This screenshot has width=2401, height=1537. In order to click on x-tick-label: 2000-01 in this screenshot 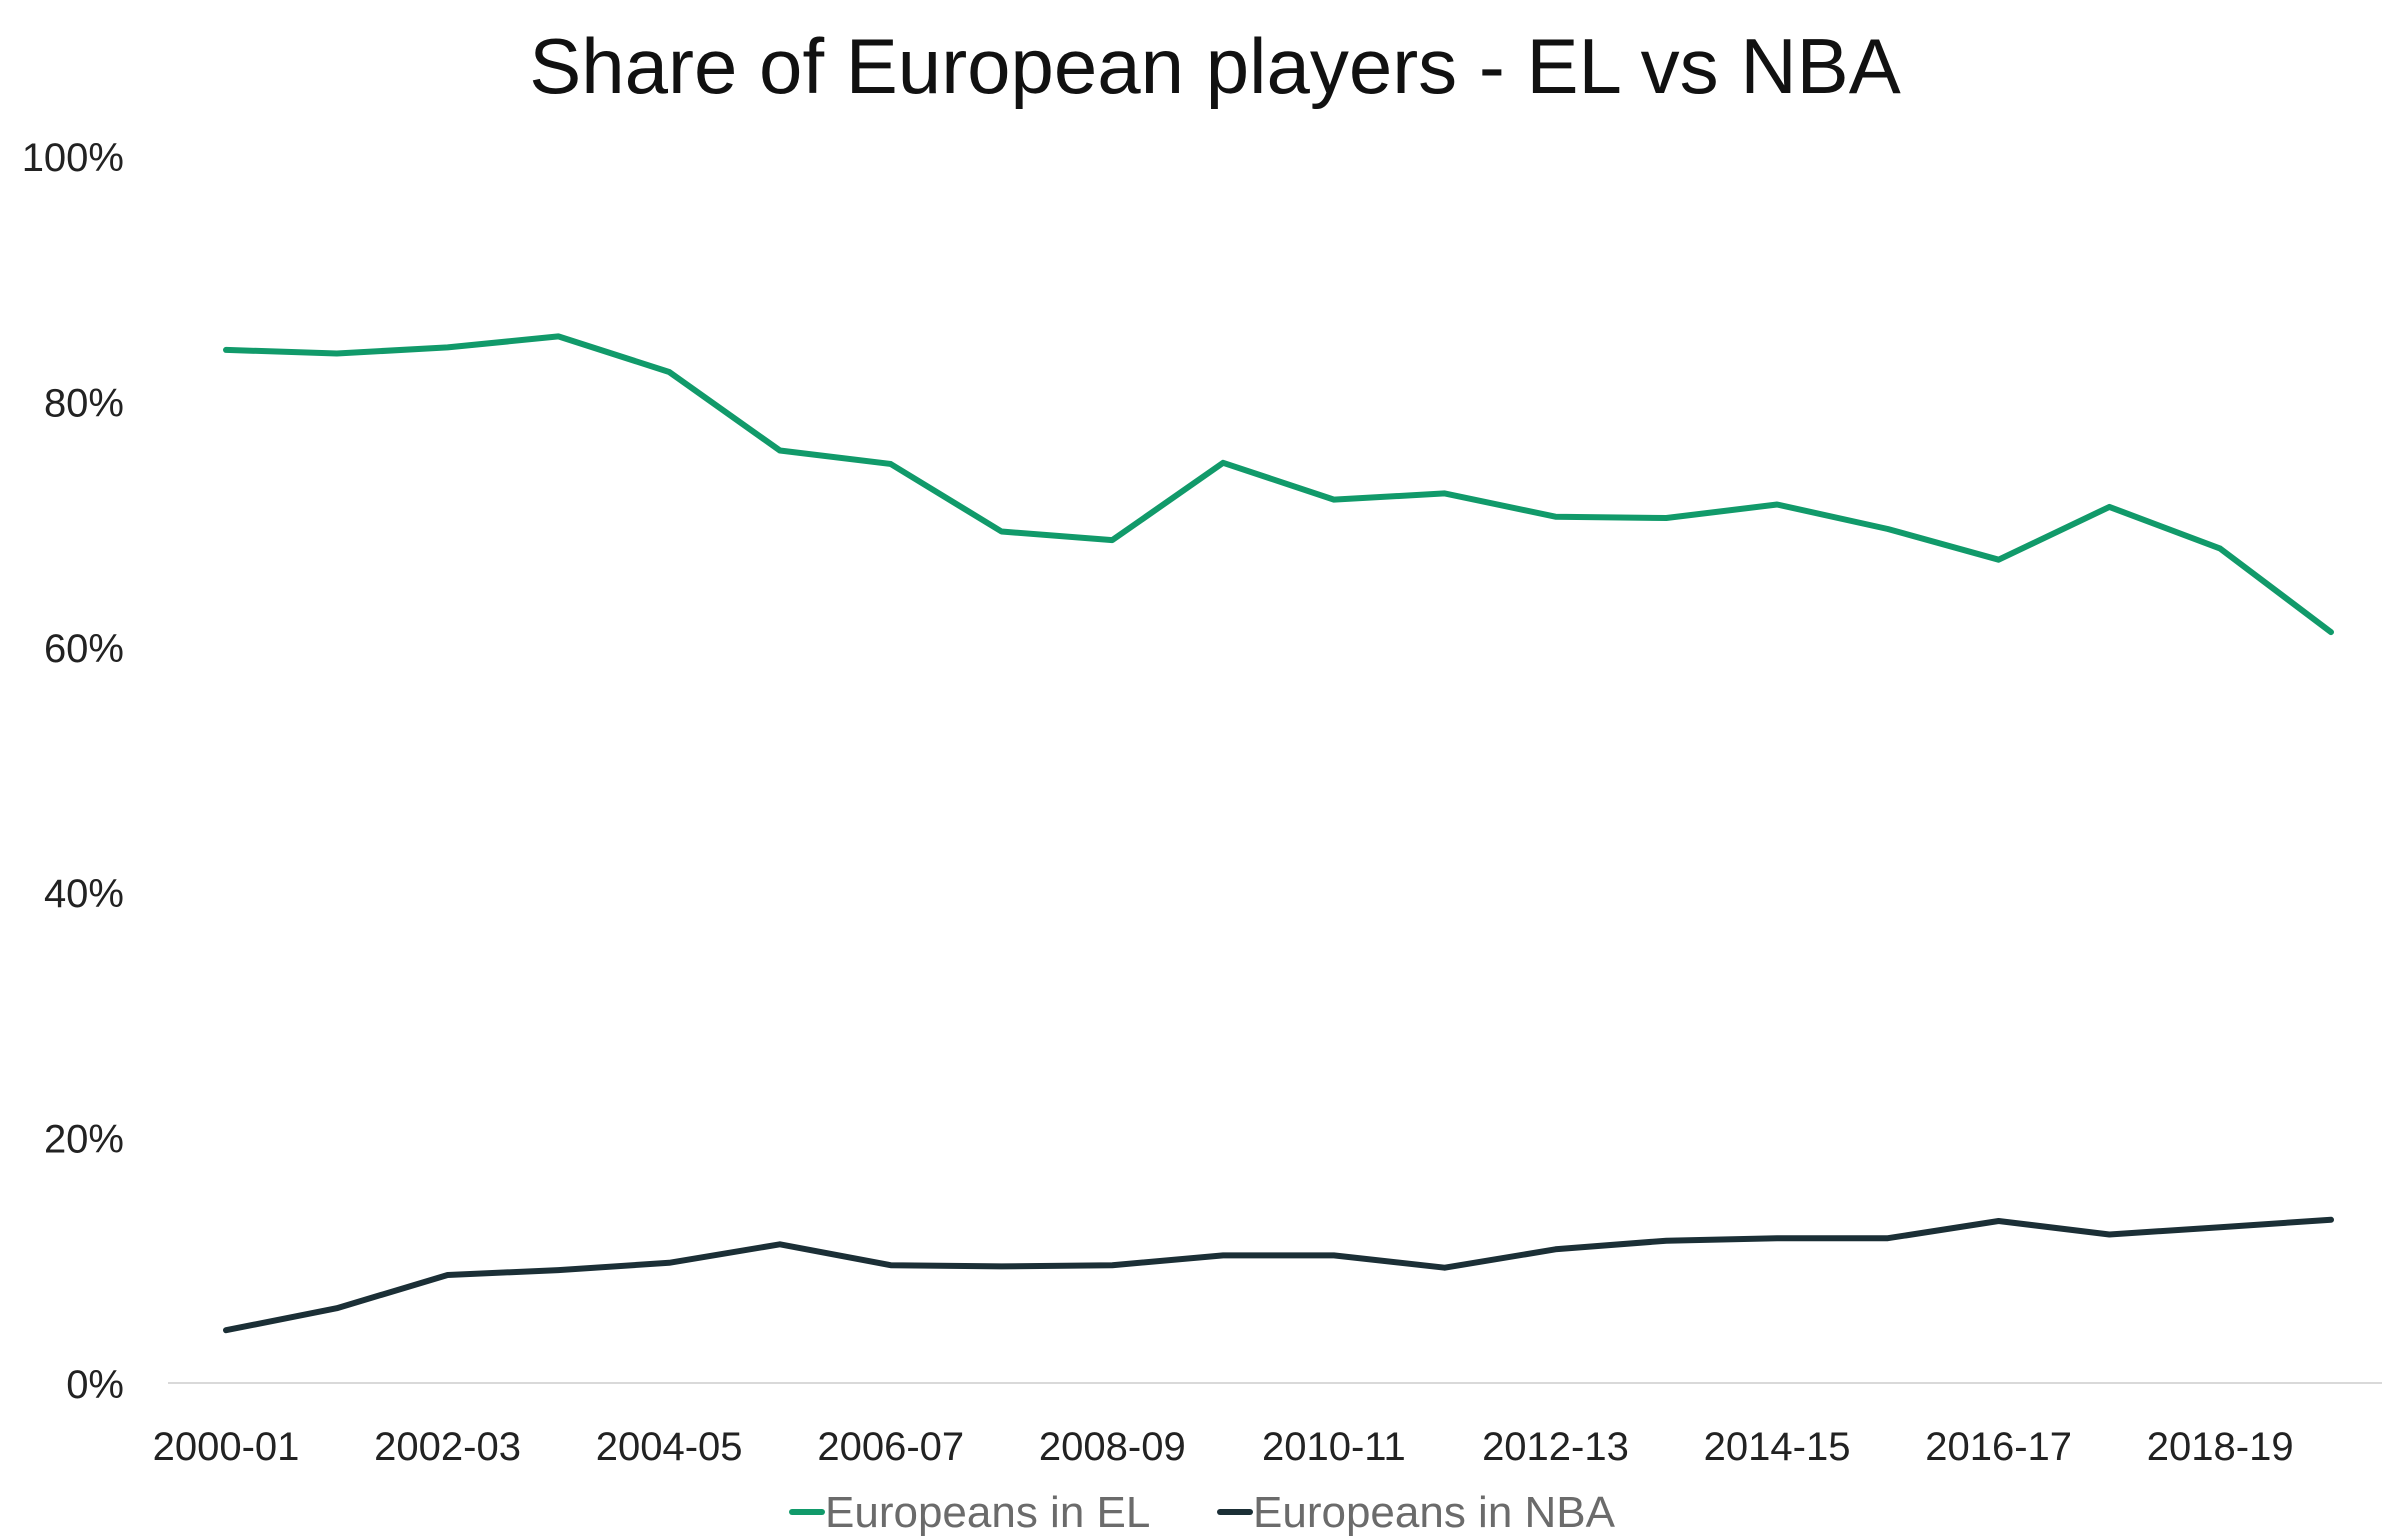, I will do `click(226, 1447)`.